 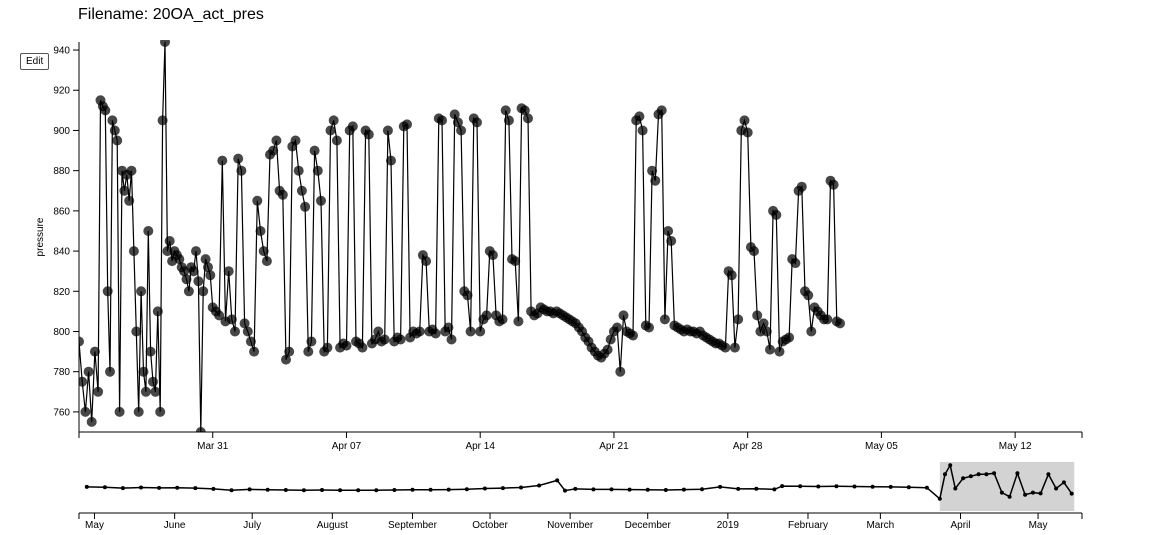 I want to click on overview-x-tick: February, so click(x=808, y=522).